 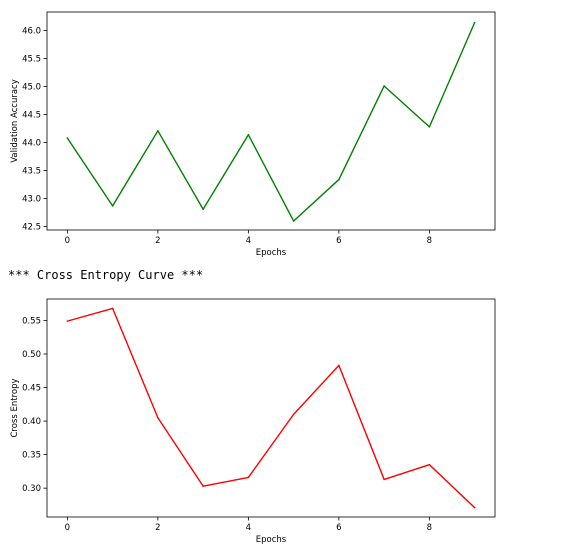 What do you see at coordinates (31, 88) in the screenshot?
I see `y-tick-label: 45.0` at bounding box center [31, 88].